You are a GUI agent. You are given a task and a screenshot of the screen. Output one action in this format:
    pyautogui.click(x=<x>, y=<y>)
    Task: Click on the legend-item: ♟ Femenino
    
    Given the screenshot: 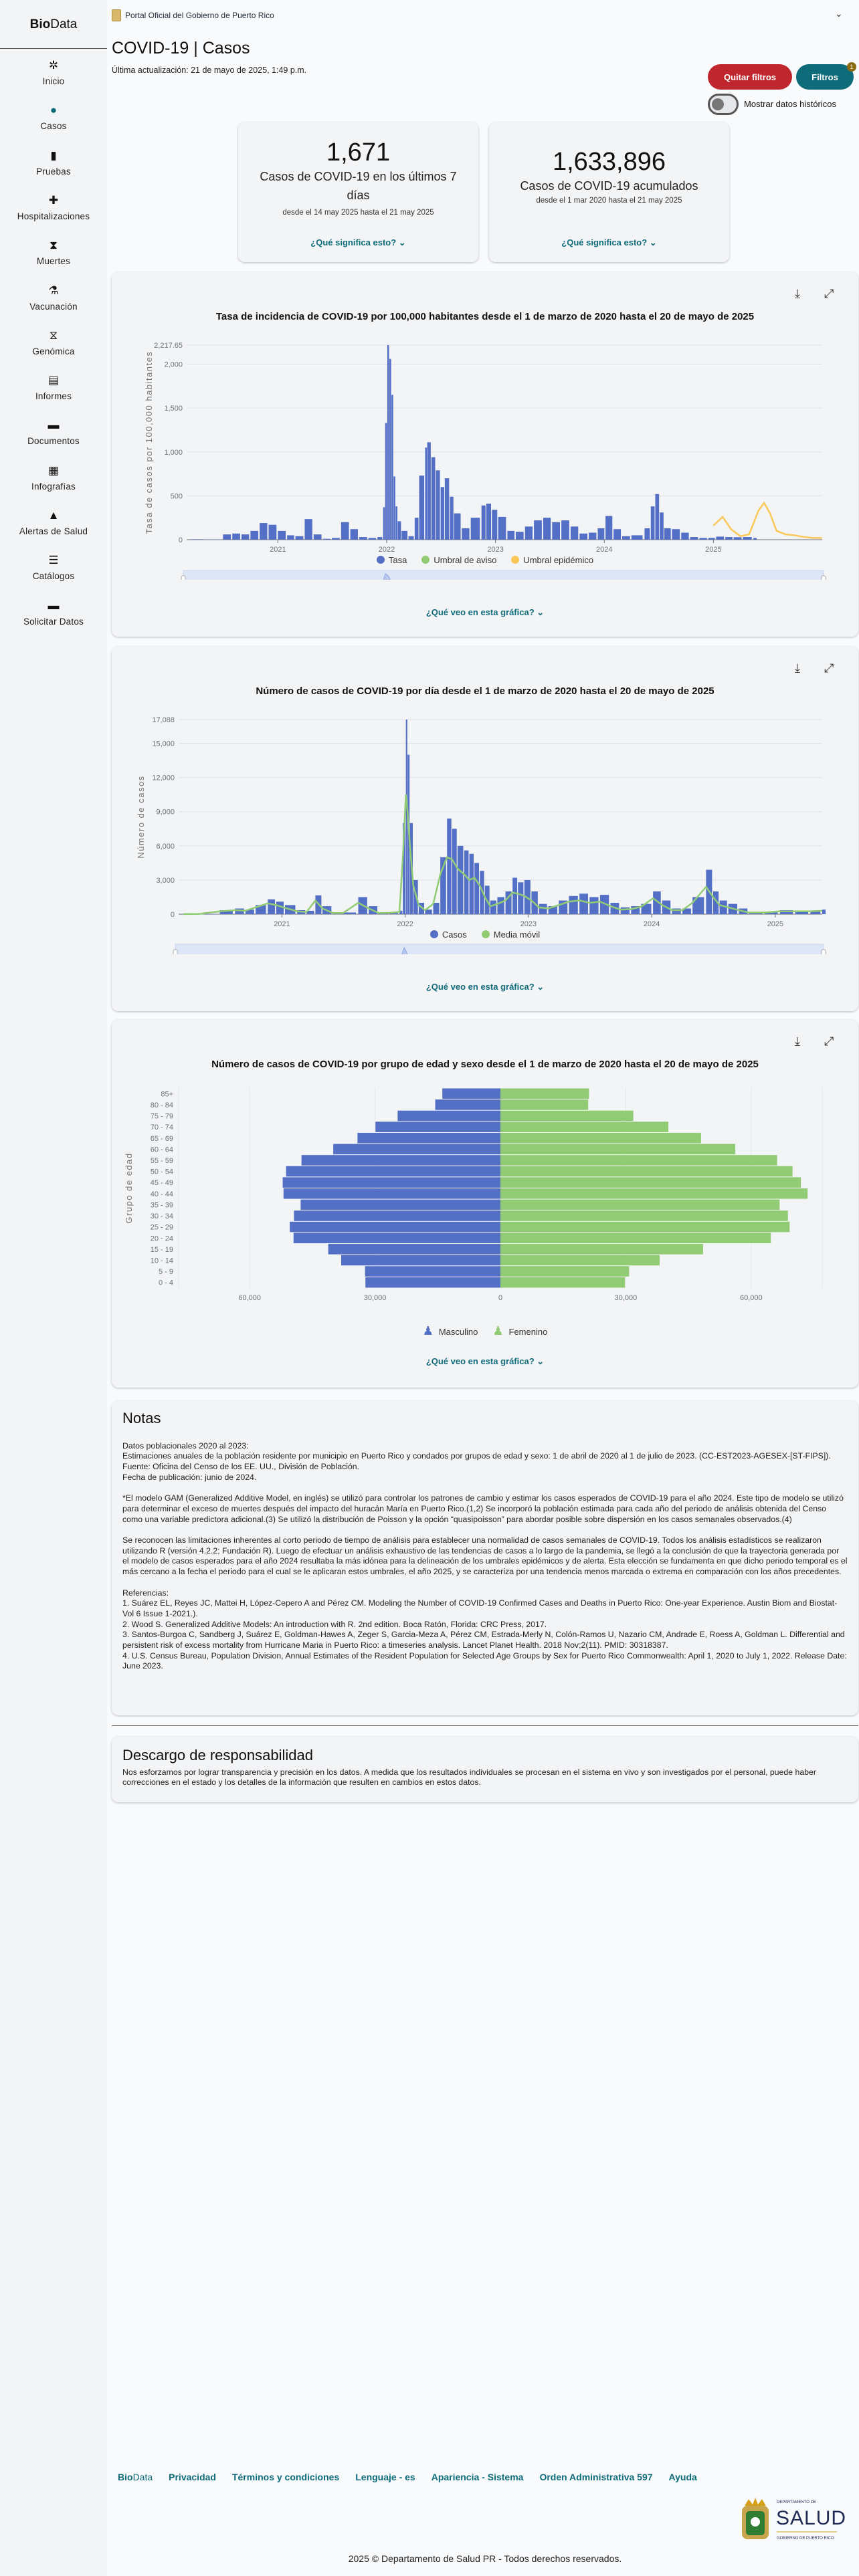 What is the action you would take?
    pyautogui.click(x=519, y=1331)
    